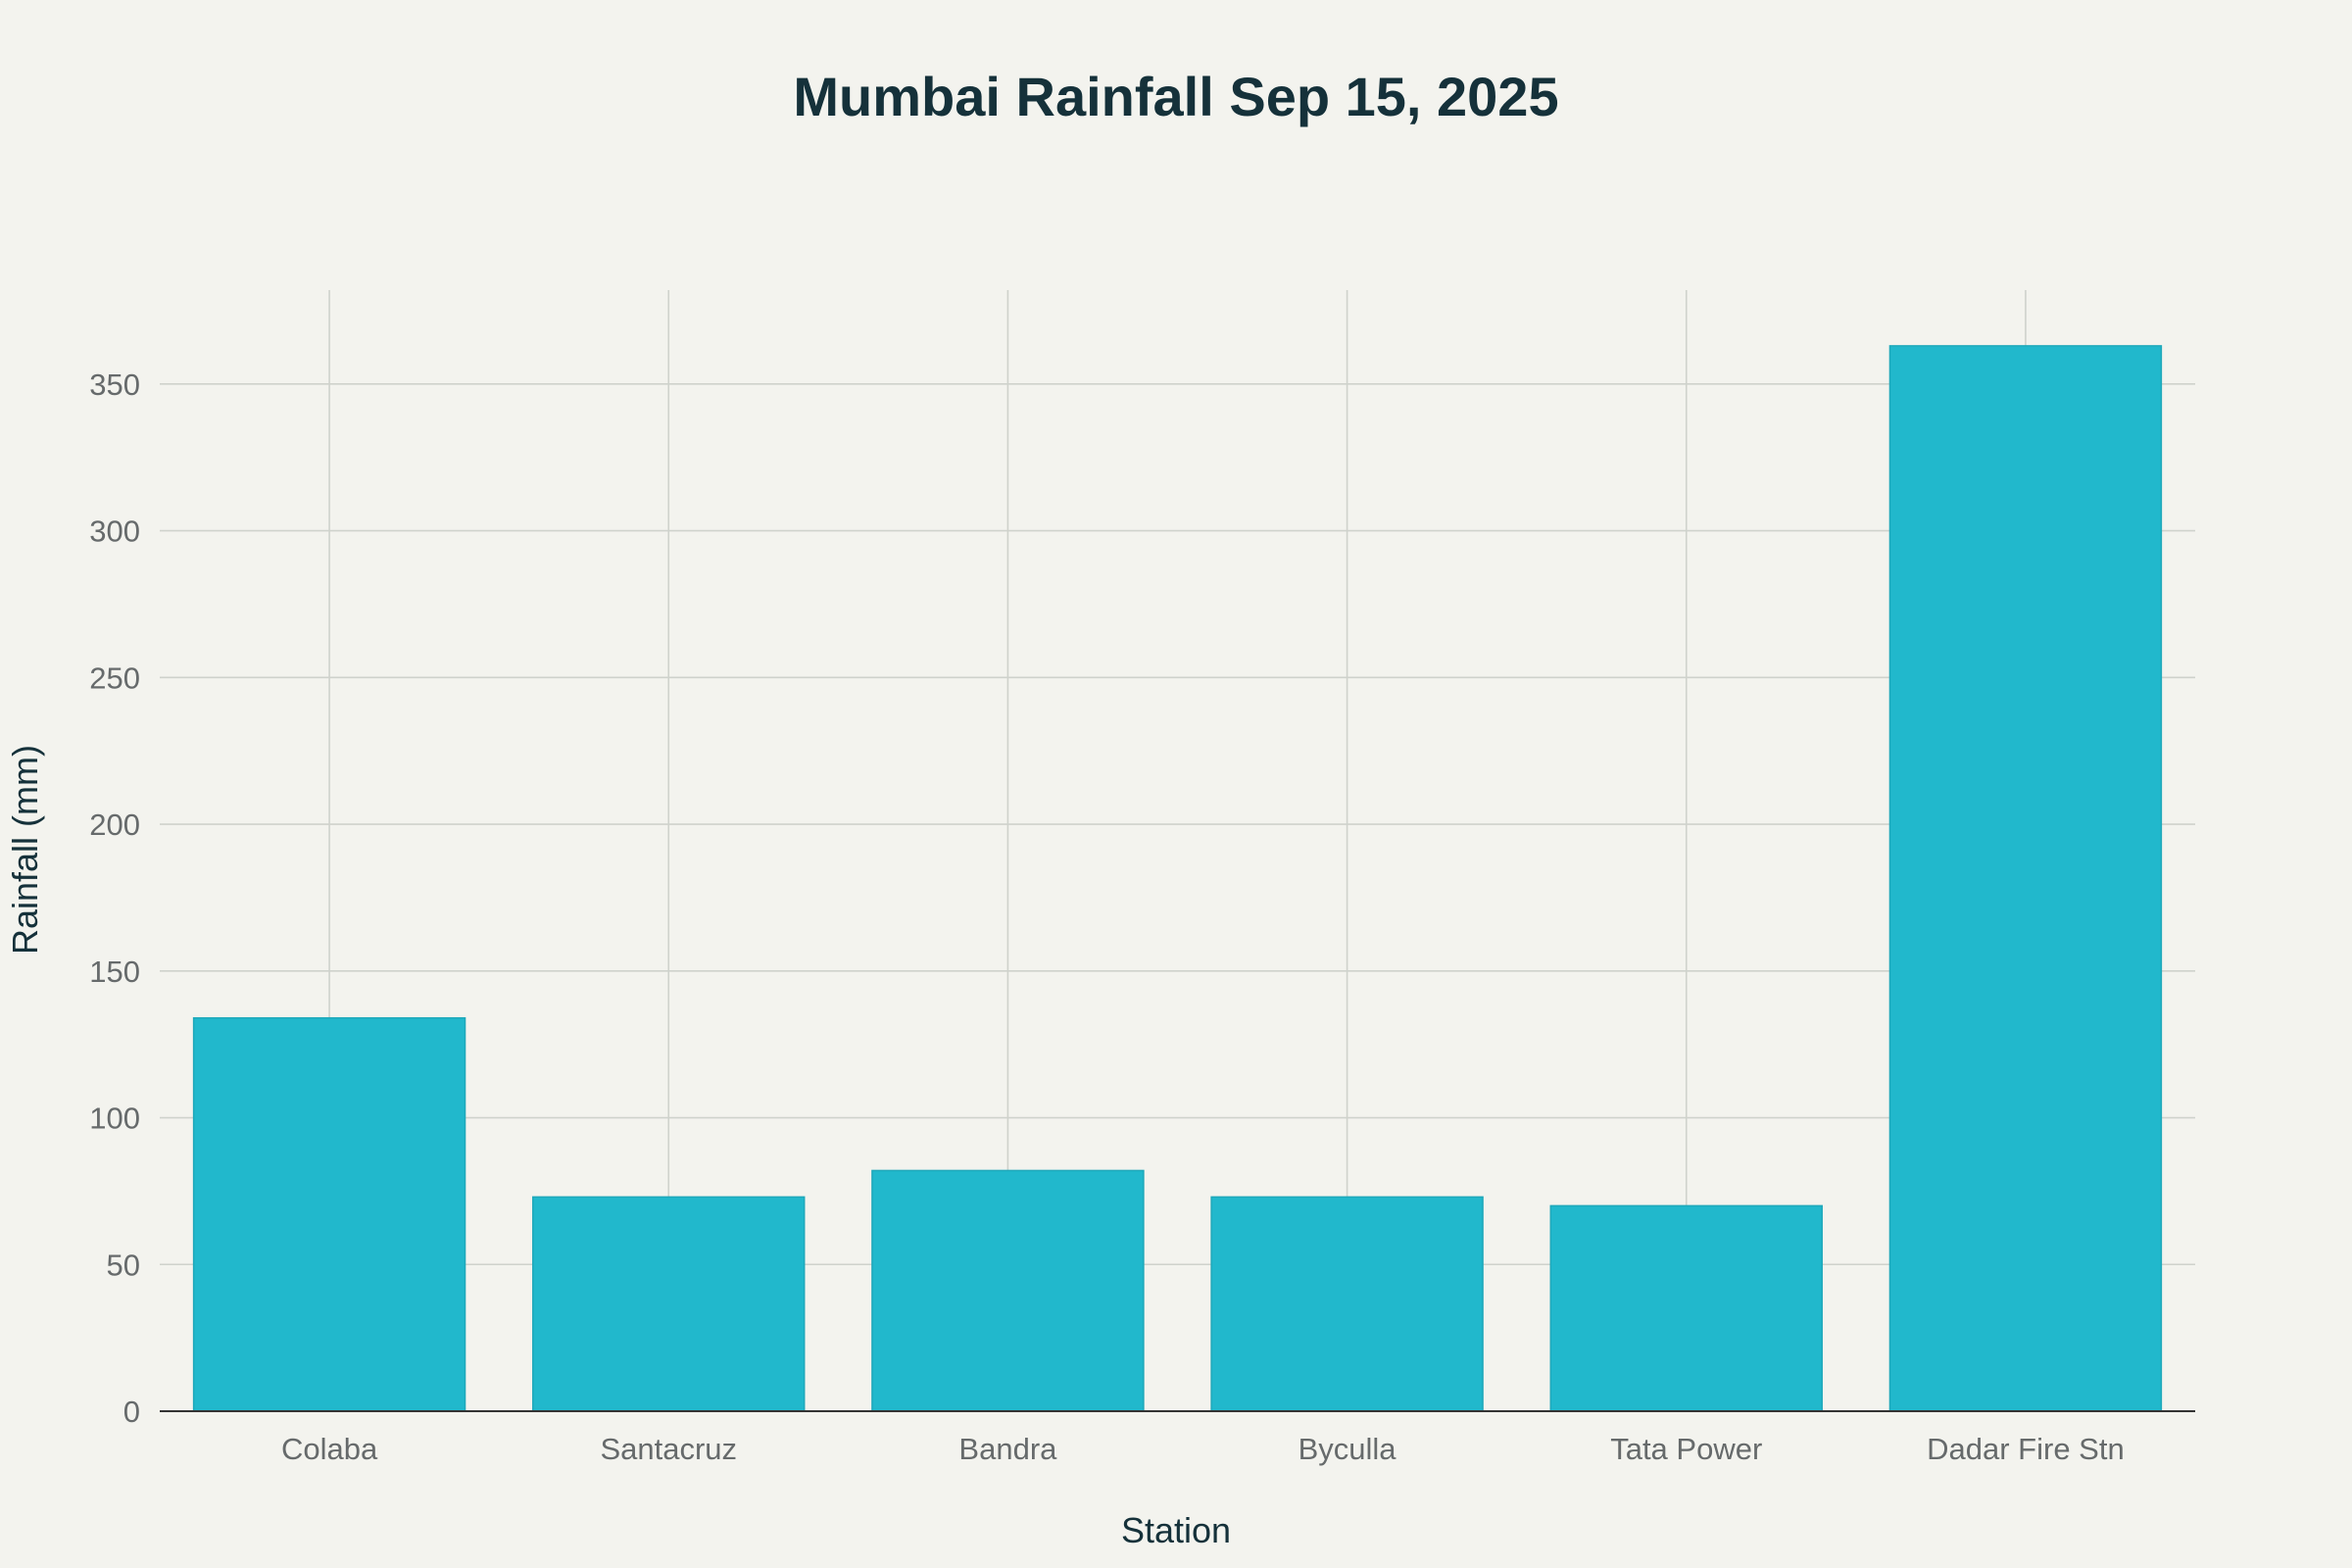  What do you see at coordinates (114, 1119) in the screenshot?
I see `y-tick-label: 100` at bounding box center [114, 1119].